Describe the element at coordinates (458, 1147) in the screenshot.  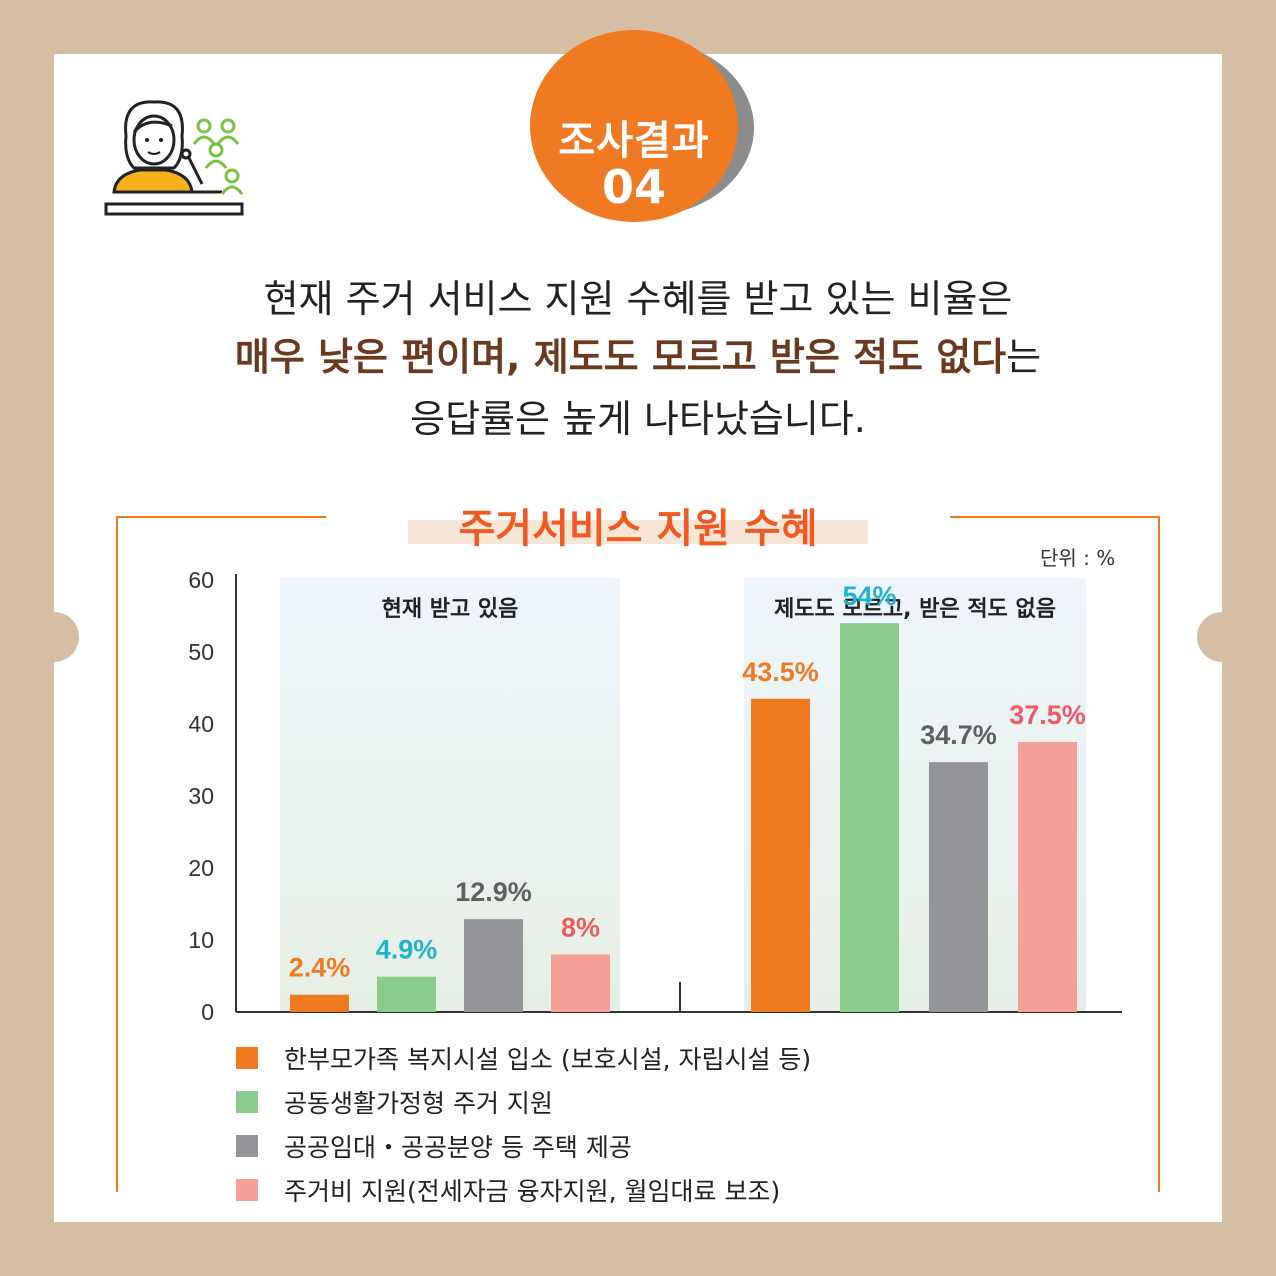
I see `legend-label: 공공임대・공공분양 등 주택 제공` at that location.